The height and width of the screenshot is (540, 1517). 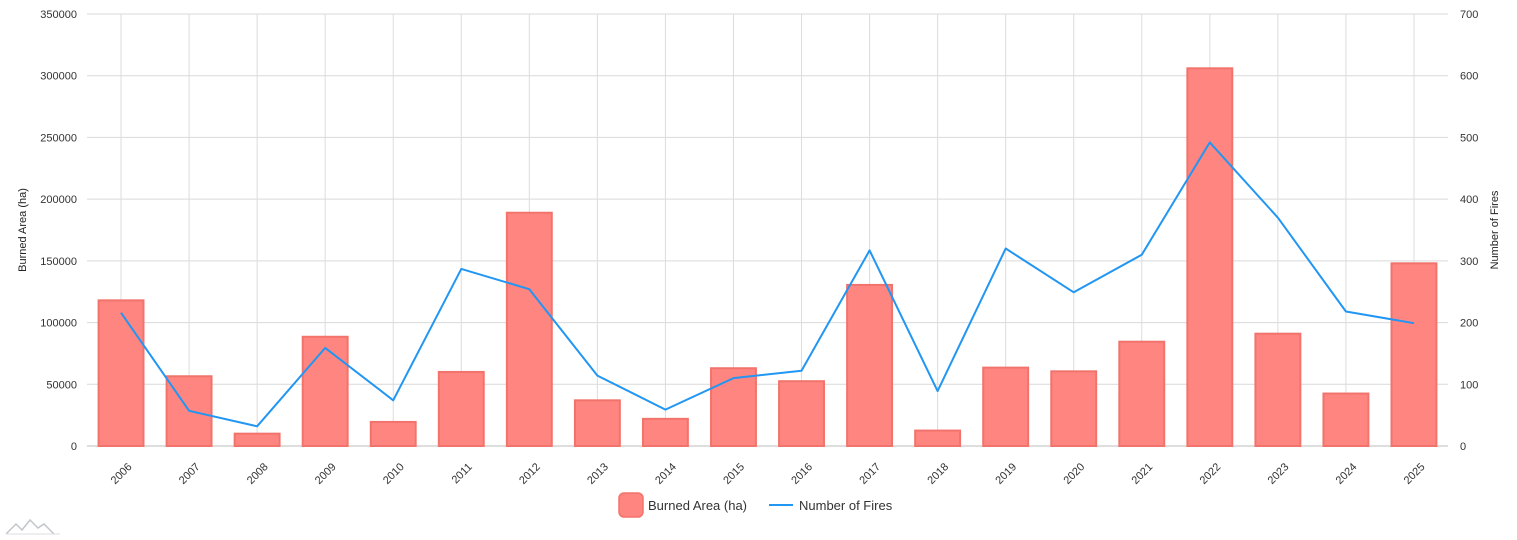 I want to click on bar-2019, so click(x=1006, y=407).